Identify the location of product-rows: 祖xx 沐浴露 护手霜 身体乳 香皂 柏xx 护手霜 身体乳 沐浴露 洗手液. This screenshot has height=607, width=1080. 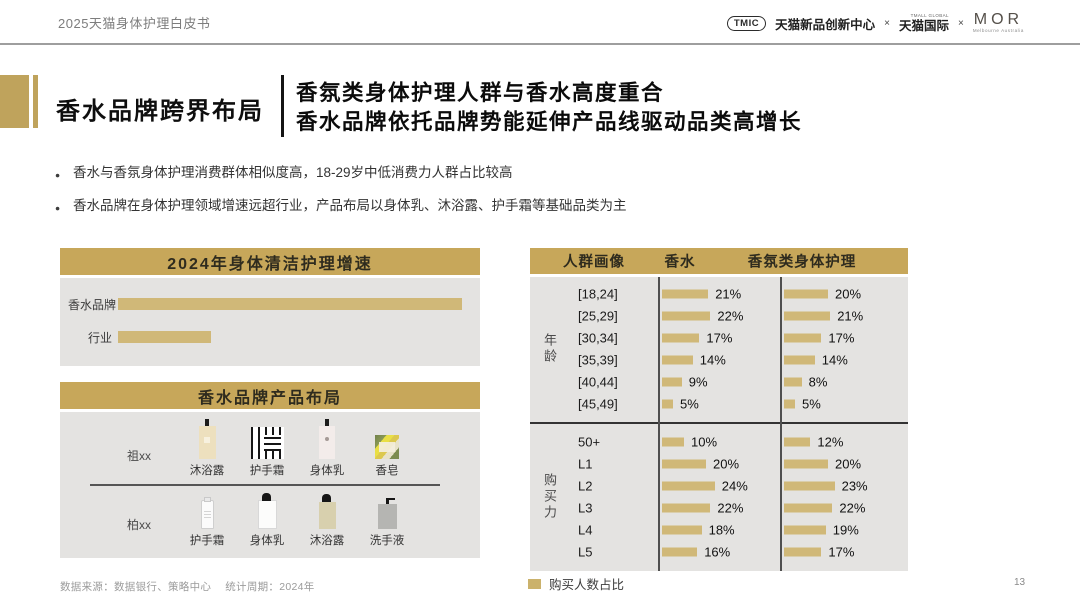
(270, 485).